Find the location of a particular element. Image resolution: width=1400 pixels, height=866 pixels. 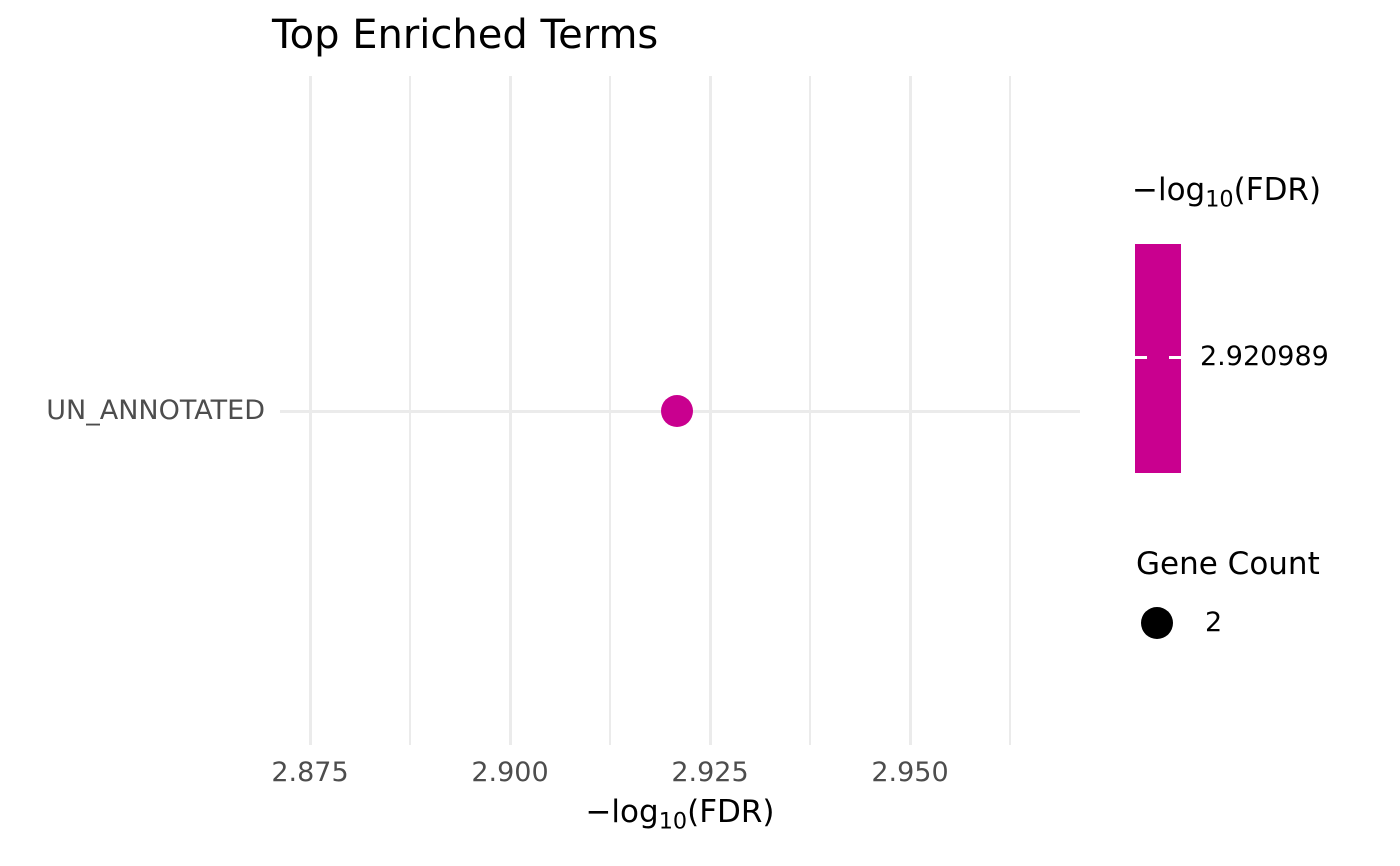

x-axis-title-post: (FDR) is located at coordinates (731, 812).